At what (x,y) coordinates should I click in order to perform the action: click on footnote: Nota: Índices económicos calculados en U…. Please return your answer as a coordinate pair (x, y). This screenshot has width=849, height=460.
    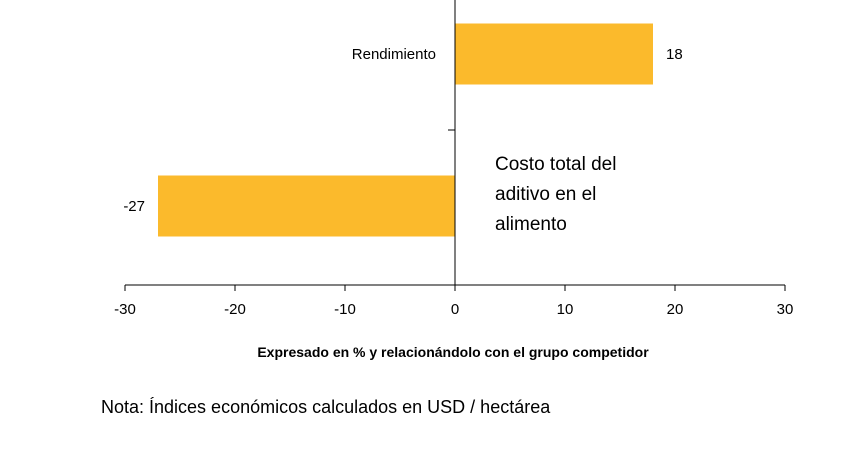
    Looking at the image, I should click on (326, 407).